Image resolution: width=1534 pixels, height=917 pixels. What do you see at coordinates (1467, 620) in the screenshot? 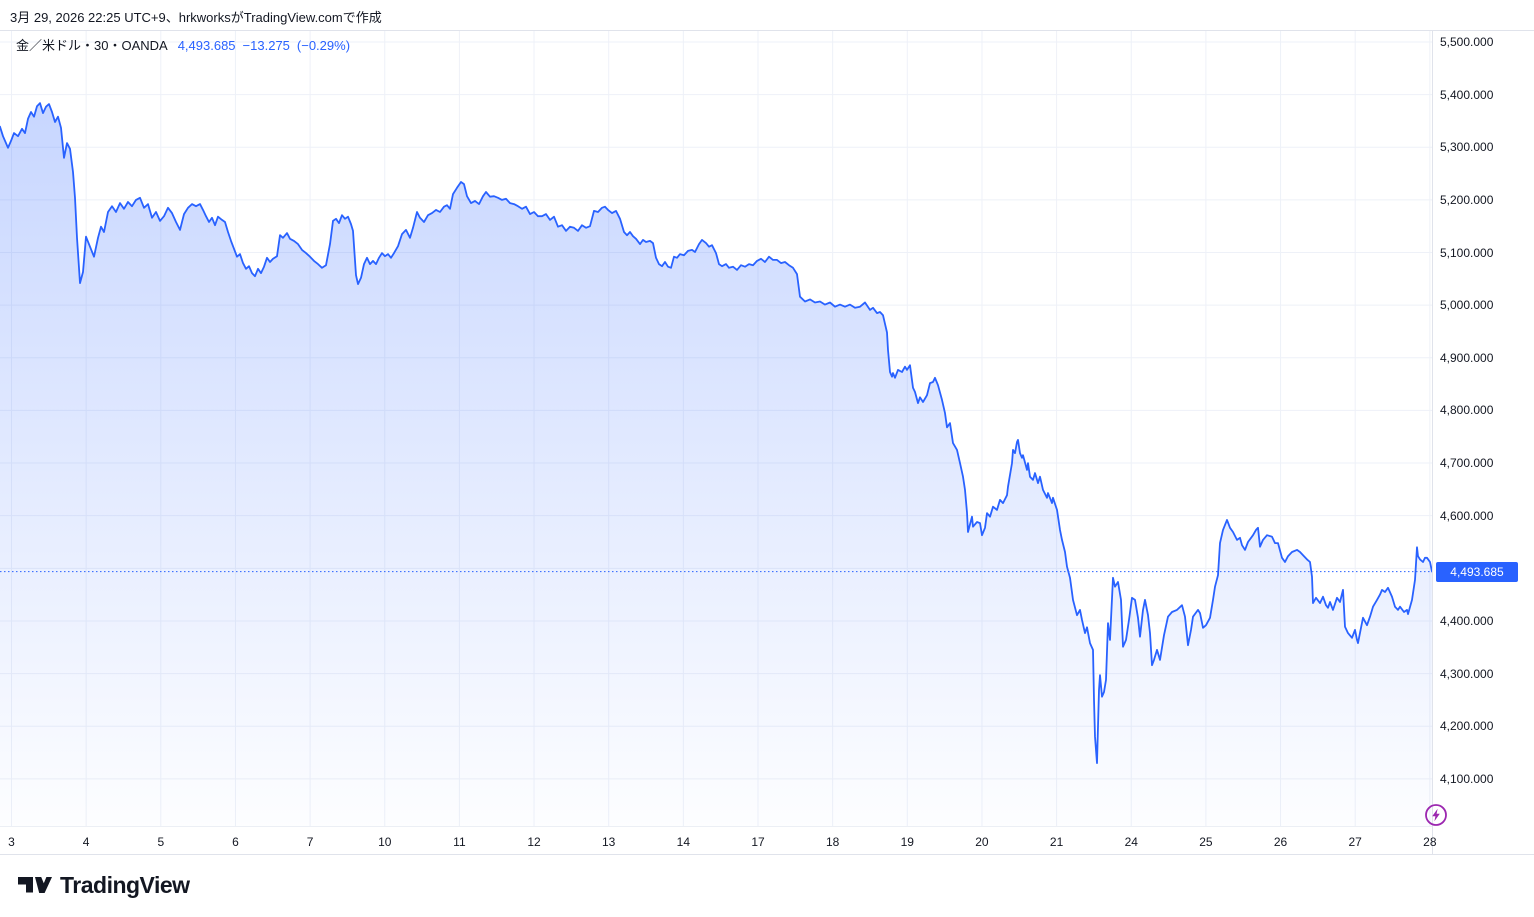
I see `price-tick-label: 4,400.000` at bounding box center [1467, 620].